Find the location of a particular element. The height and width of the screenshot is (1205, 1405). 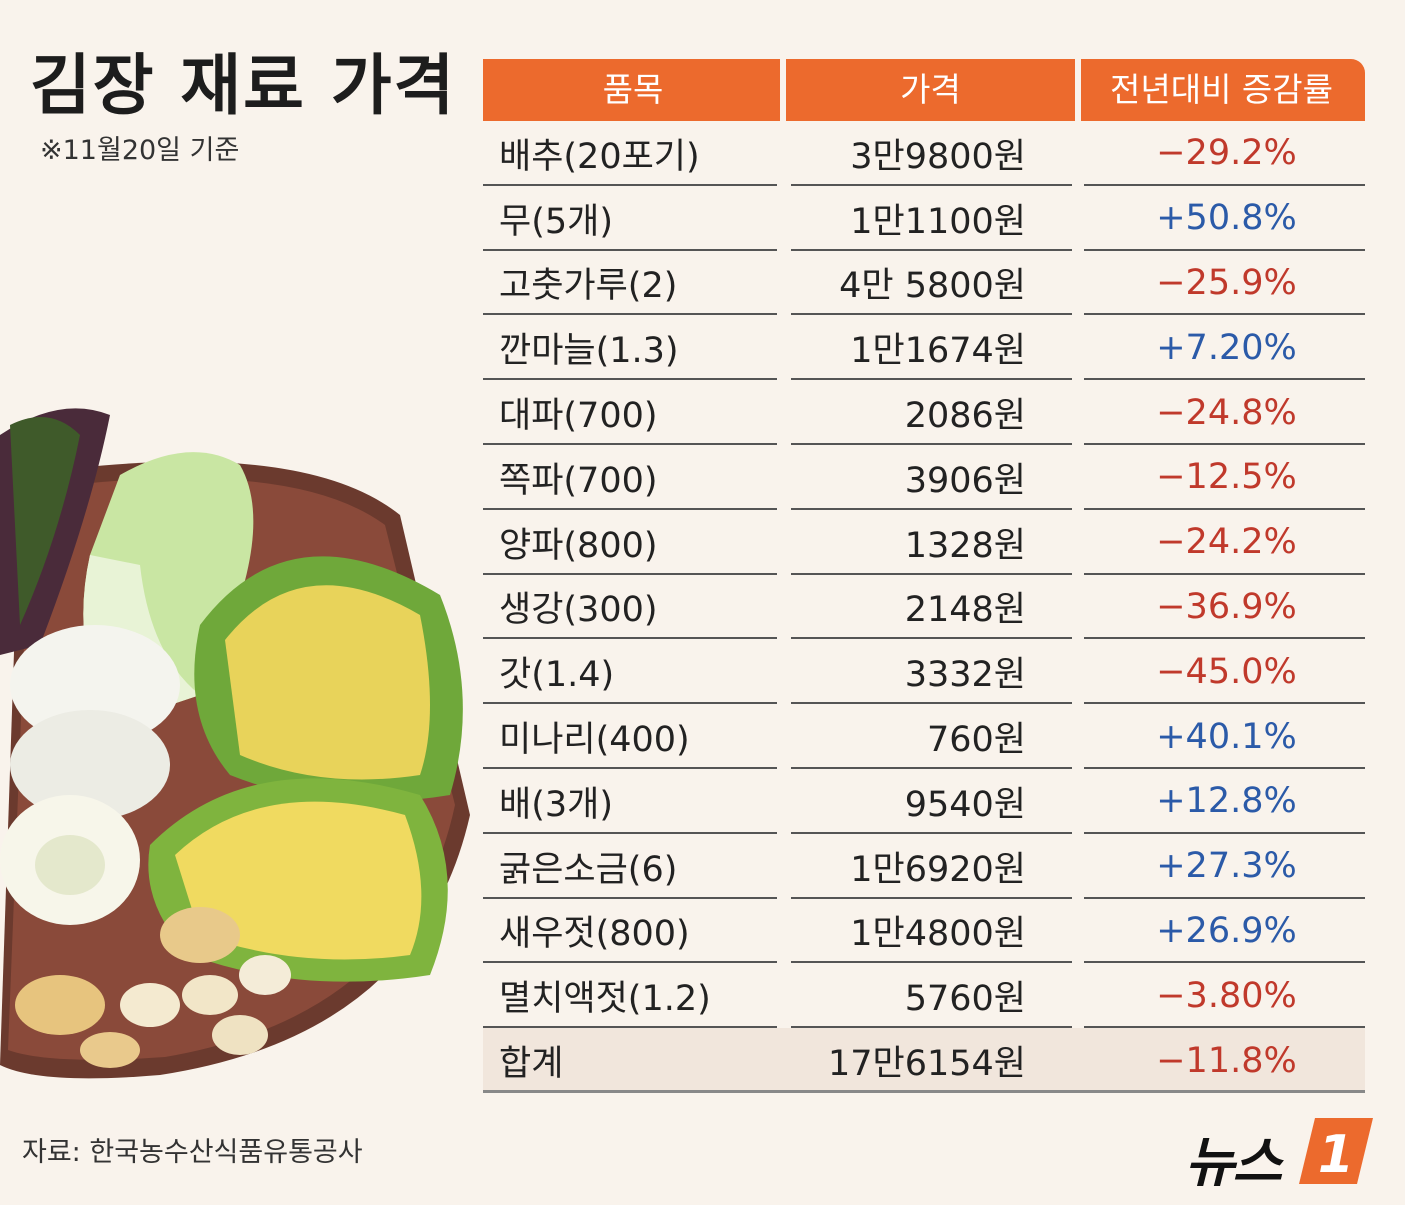

change-cell: −45.0% is located at coordinates (1221, 671).